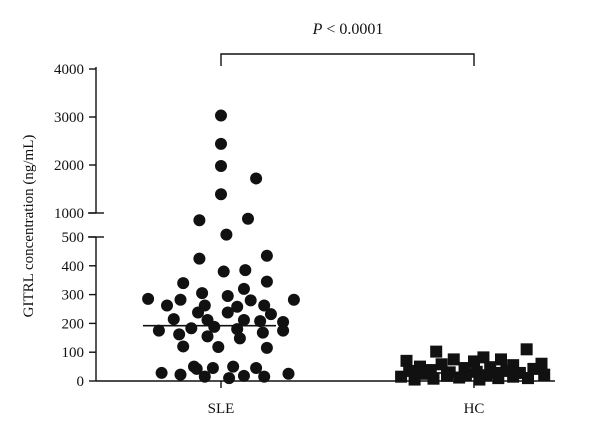 The height and width of the screenshot is (437, 600). I want to click on x-tick-label-sle: SLE, so click(221, 409).